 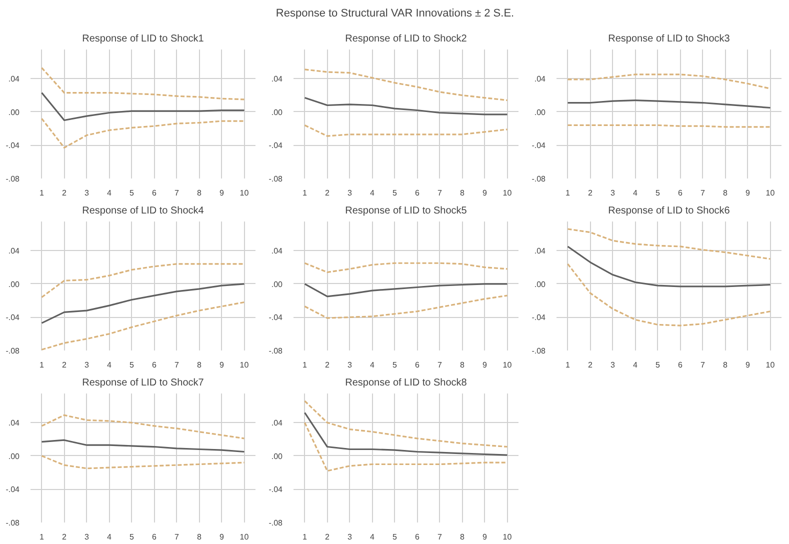 I want to click on chart-title: Response of LID to Shock1, so click(x=143, y=39).